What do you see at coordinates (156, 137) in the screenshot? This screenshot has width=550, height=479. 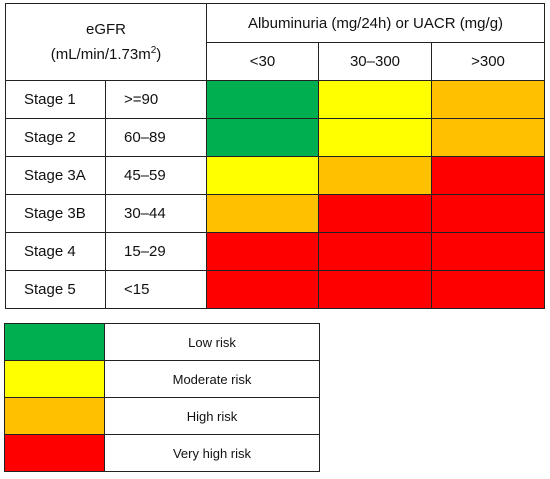 I see `egfr-range: 60–89` at bounding box center [156, 137].